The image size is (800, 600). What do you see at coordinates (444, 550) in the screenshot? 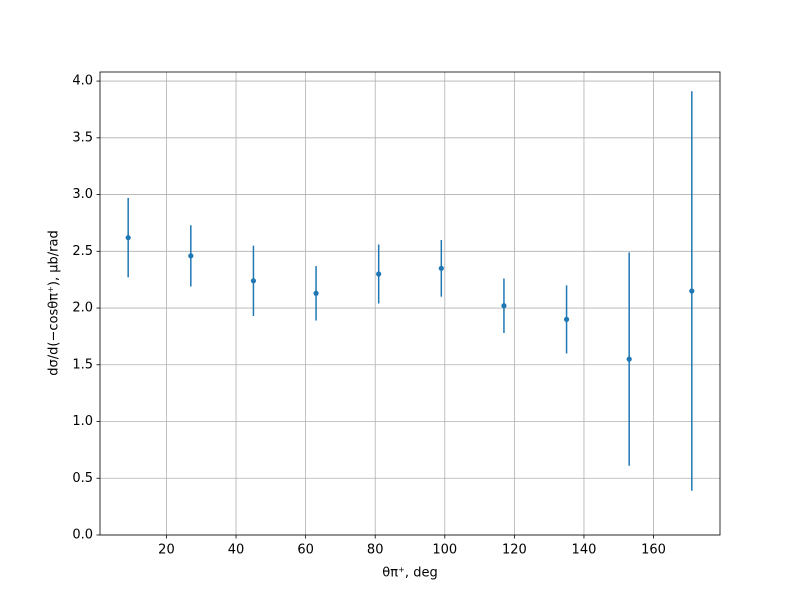
I see `x-tick-label: 100` at bounding box center [444, 550].